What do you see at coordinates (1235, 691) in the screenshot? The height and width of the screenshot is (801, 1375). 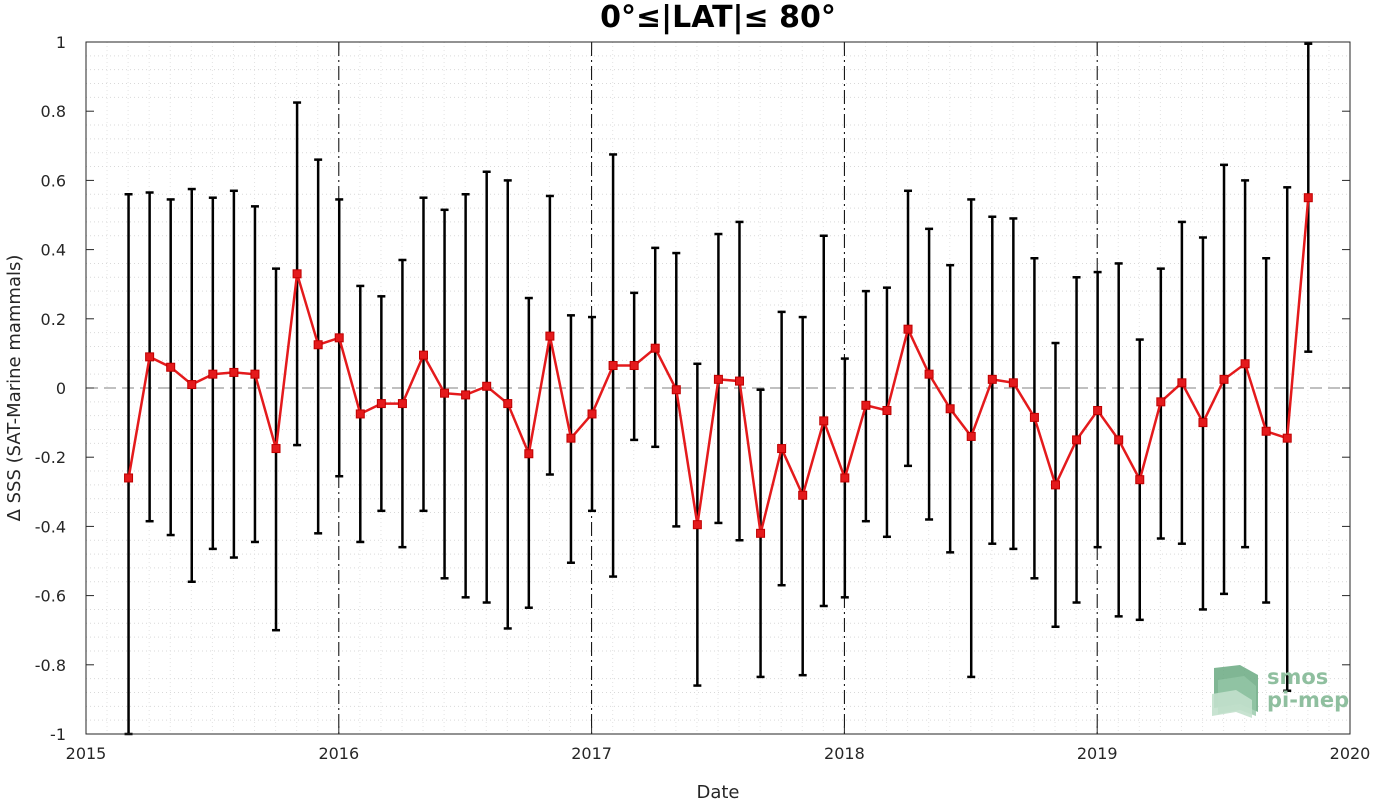 I see `logo-icon` at bounding box center [1235, 691].